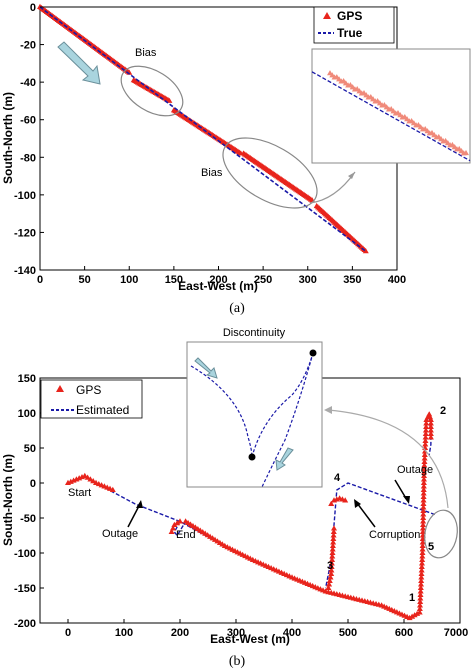 Image resolution: width=474 pixels, height=672 pixels. I want to click on point-label-1: 1, so click(412, 598).